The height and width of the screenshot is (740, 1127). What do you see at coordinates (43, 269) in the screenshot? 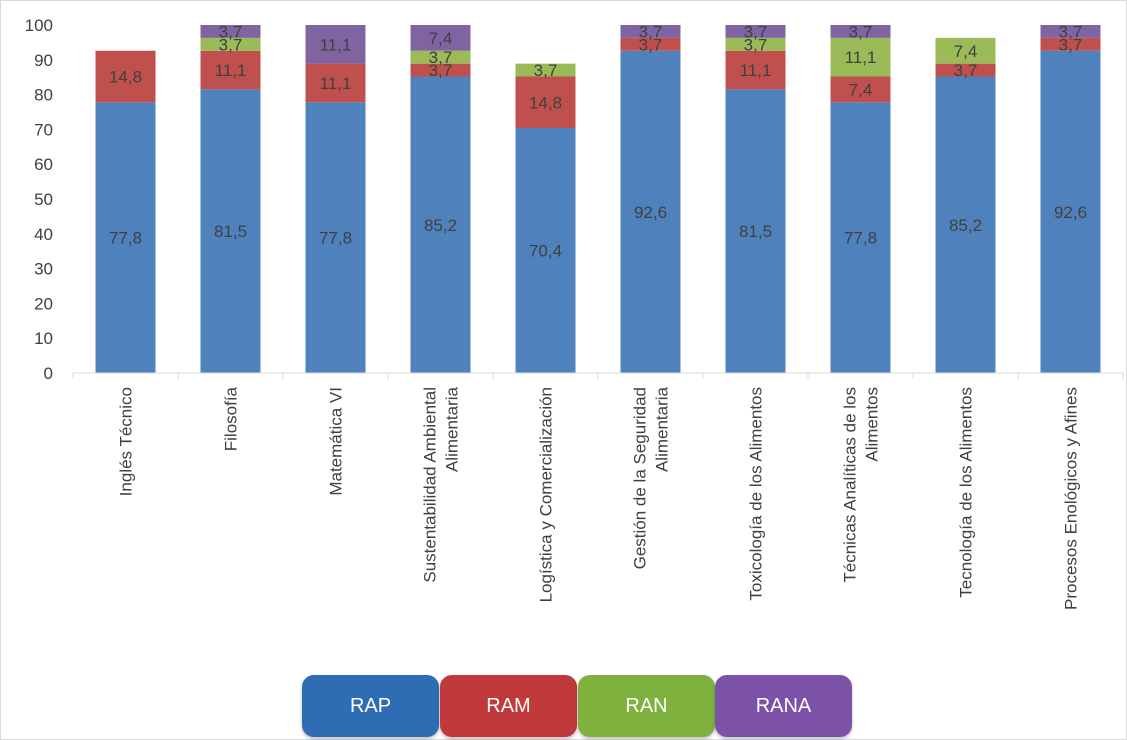
I see `y-tick-label: 30` at bounding box center [43, 269].